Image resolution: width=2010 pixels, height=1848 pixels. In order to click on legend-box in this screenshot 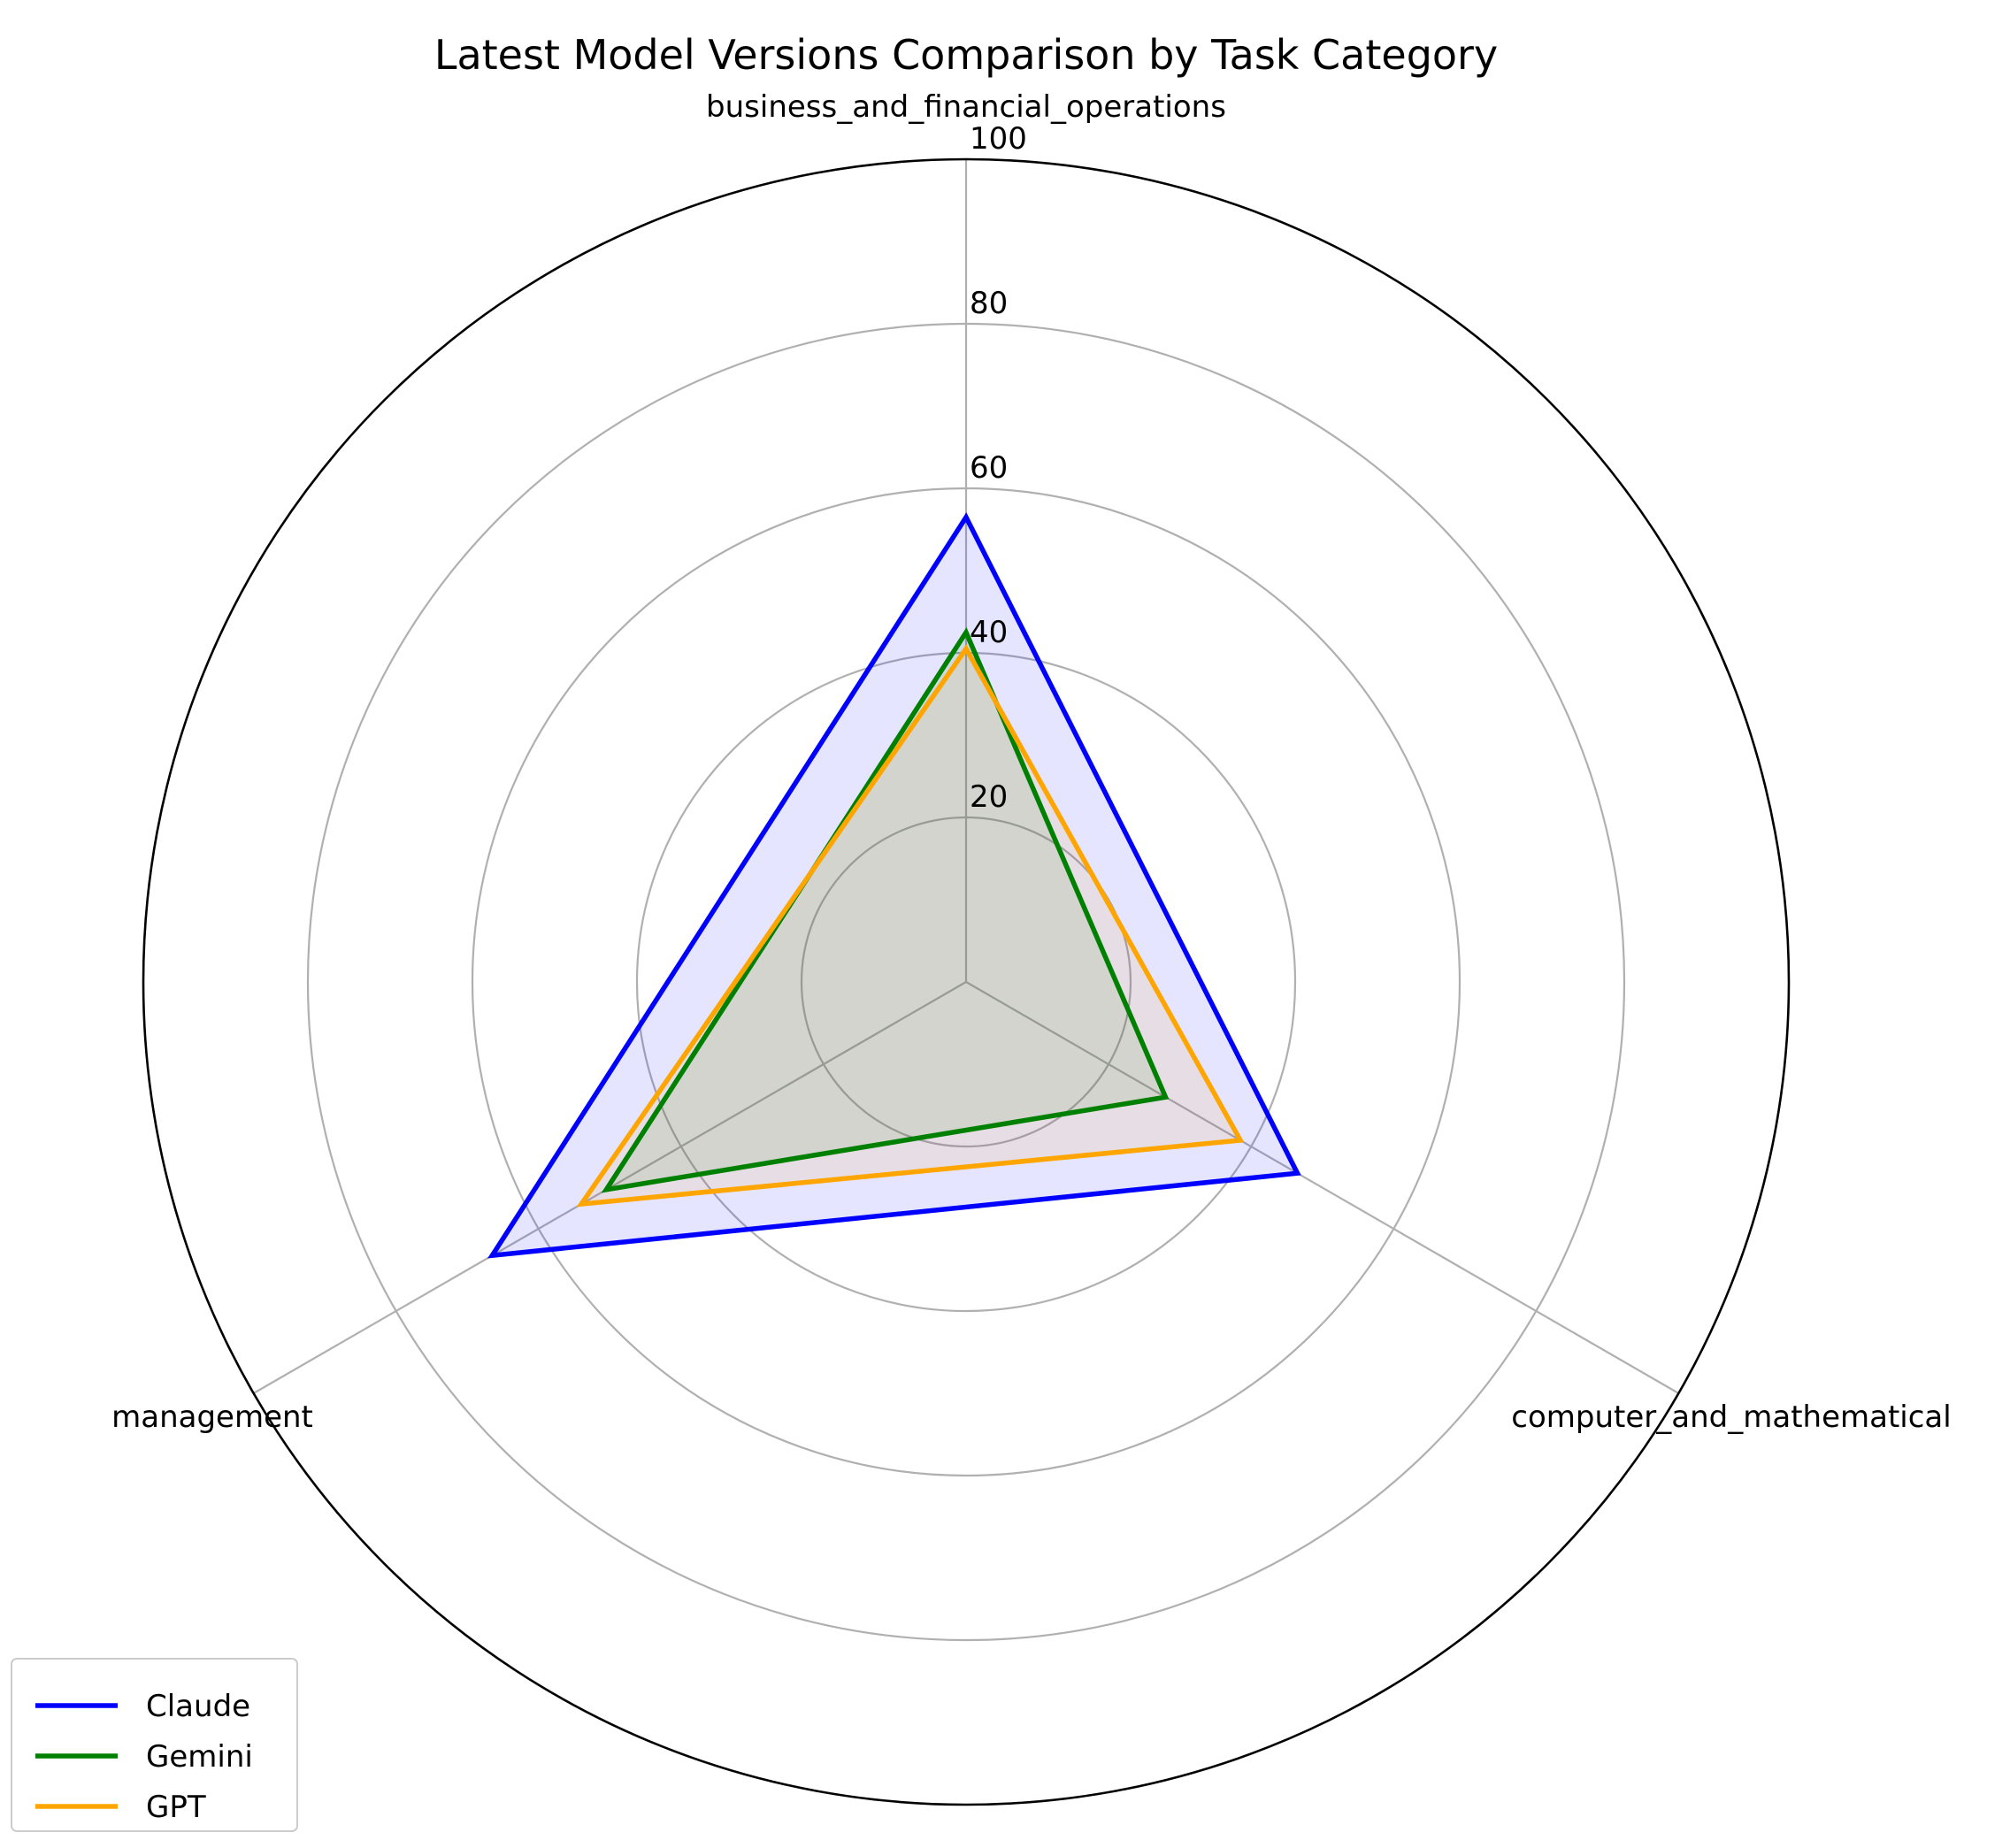, I will do `click(154, 1745)`.